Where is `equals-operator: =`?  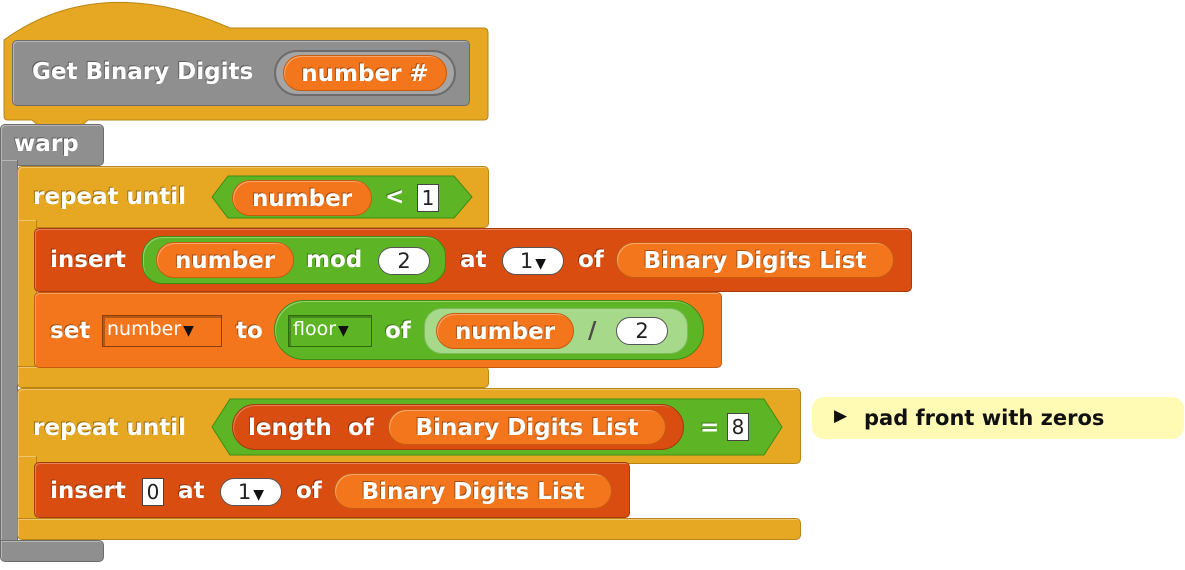 equals-operator: = is located at coordinates (710, 428).